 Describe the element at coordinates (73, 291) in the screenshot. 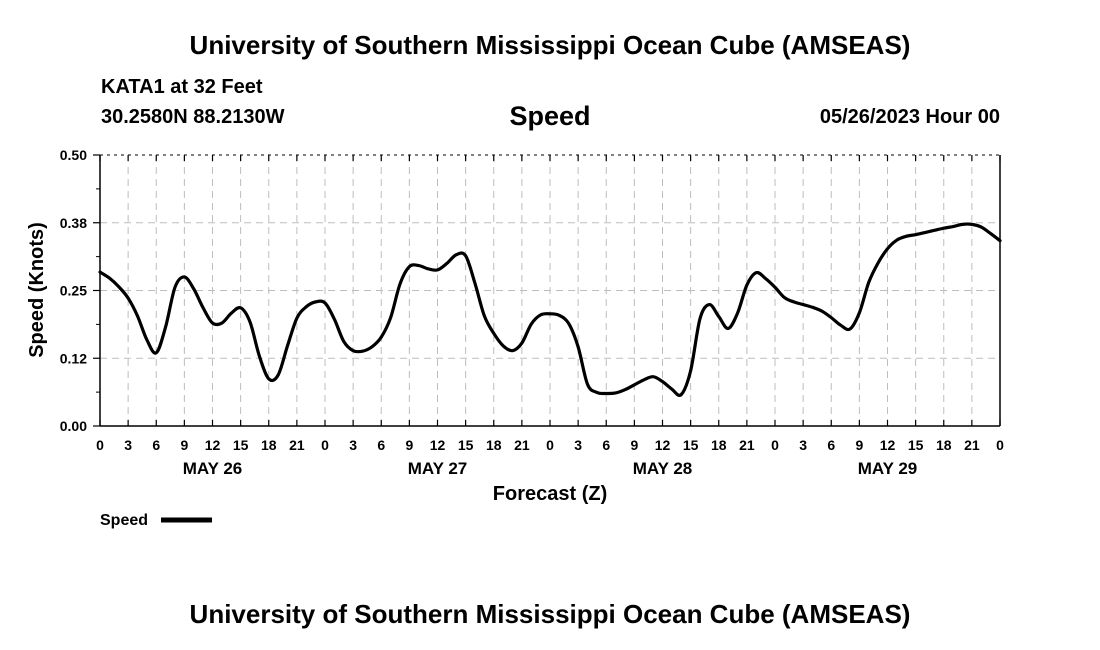

I see `y-tick-label: 0.25` at that location.